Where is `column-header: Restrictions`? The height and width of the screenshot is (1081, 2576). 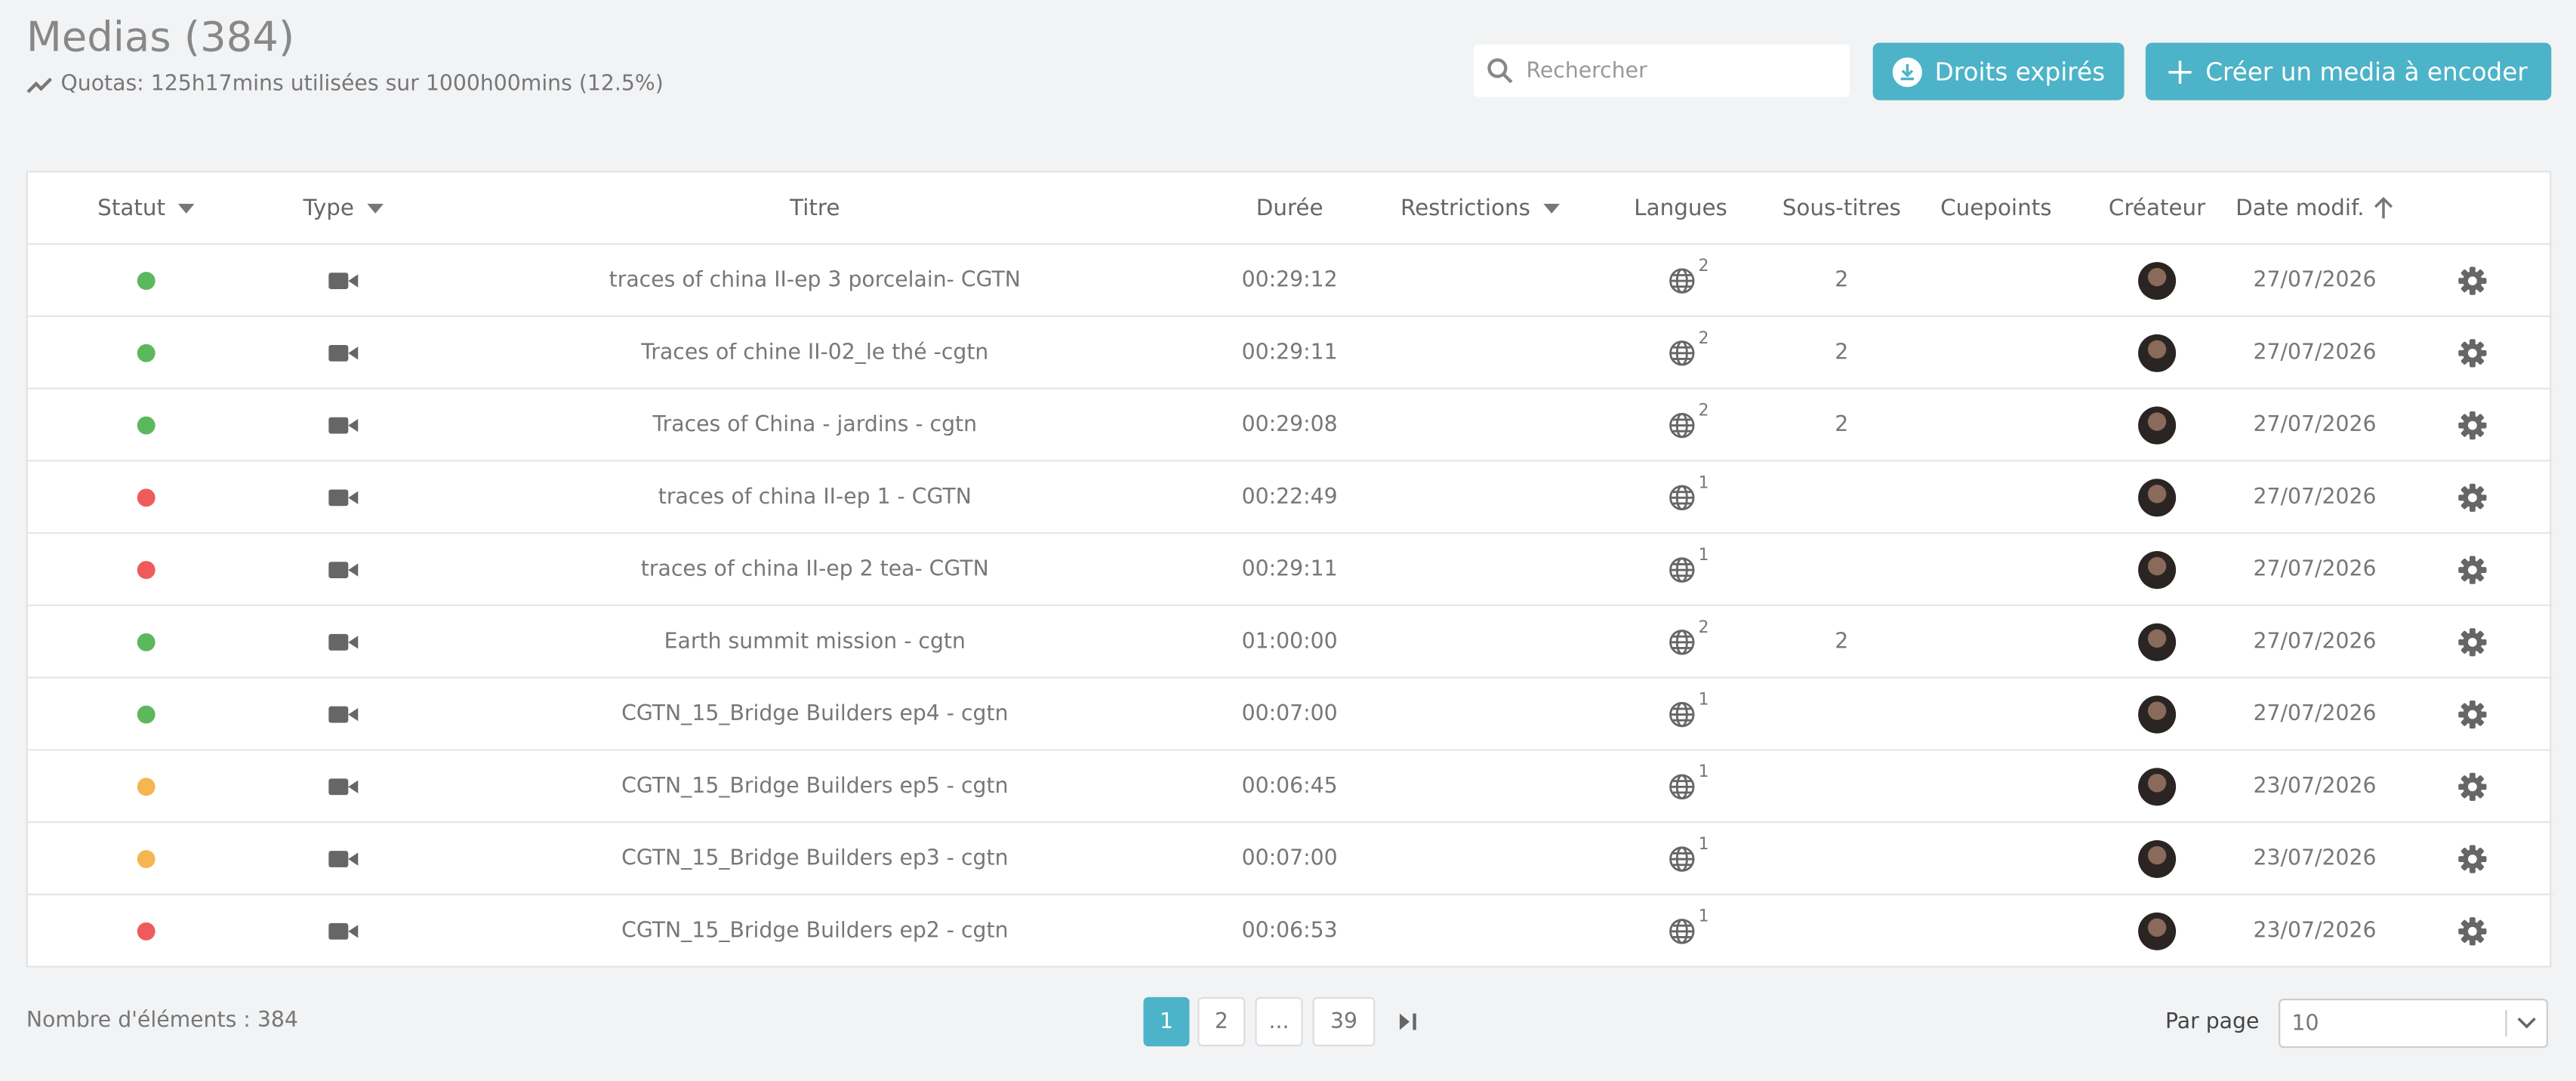 column-header: Restrictions is located at coordinates (1480, 208).